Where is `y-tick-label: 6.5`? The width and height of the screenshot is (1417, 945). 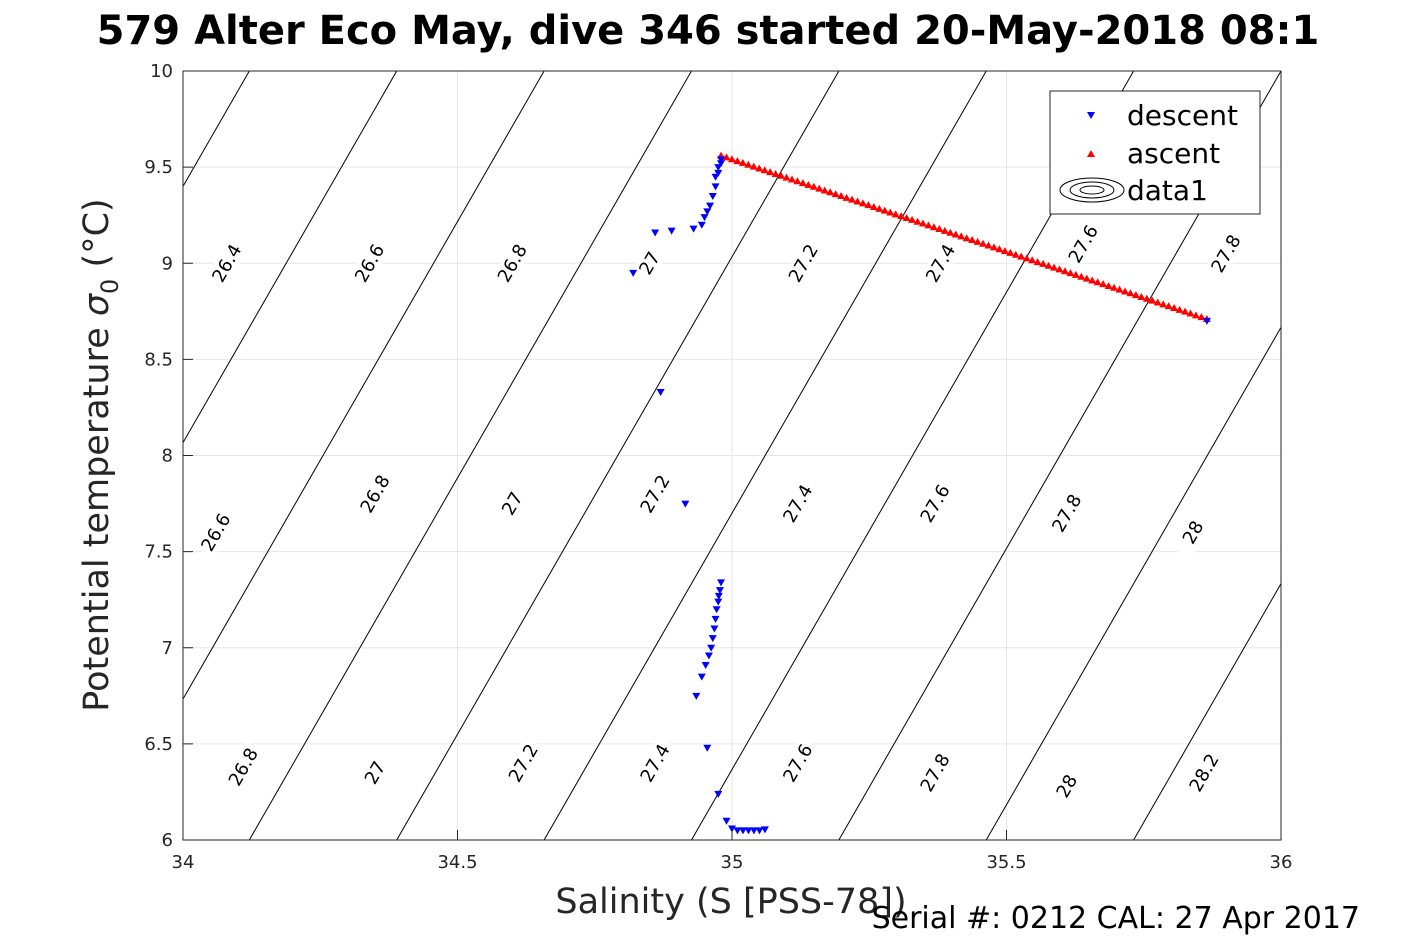 y-tick-label: 6.5 is located at coordinates (158, 744).